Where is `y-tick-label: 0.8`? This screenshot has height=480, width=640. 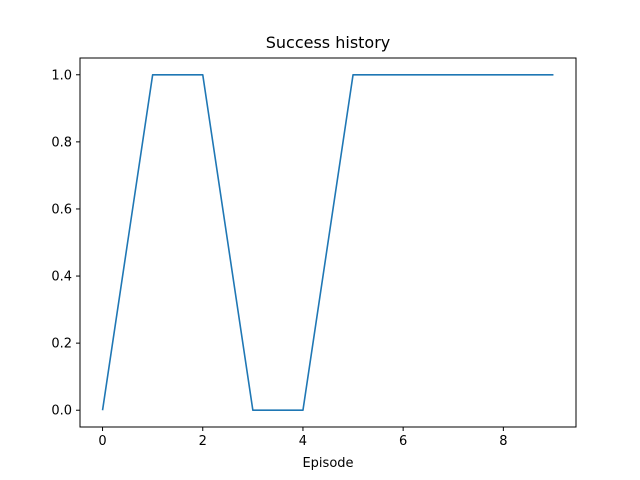
y-tick-label: 0.8 is located at coordinates (61, 142).